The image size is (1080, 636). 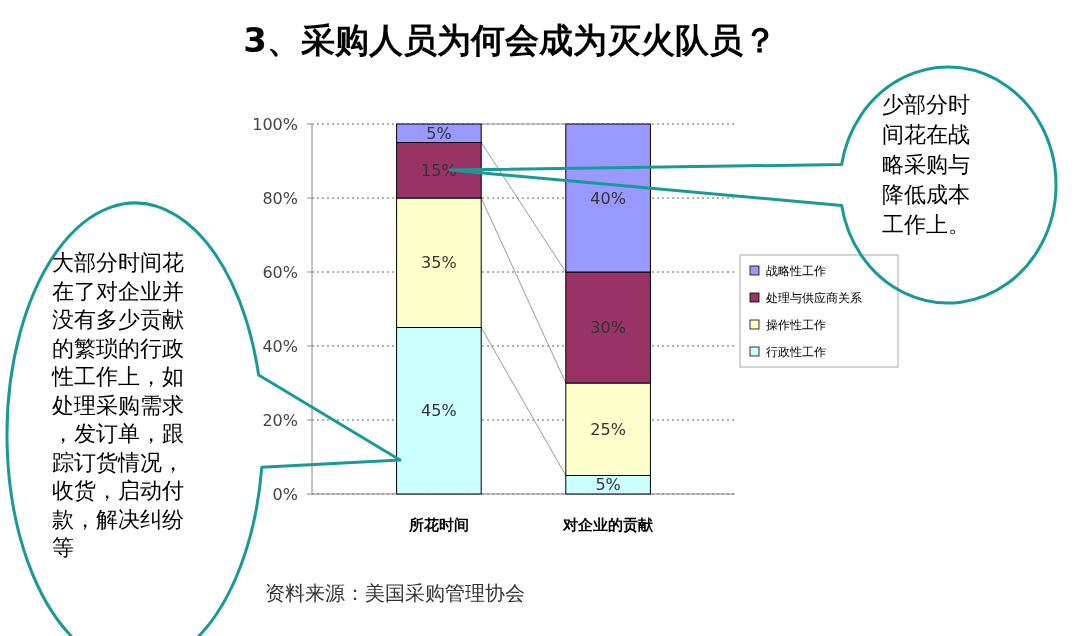 I want to click on y-tick-label: 60%, so click(x=280, y=272).